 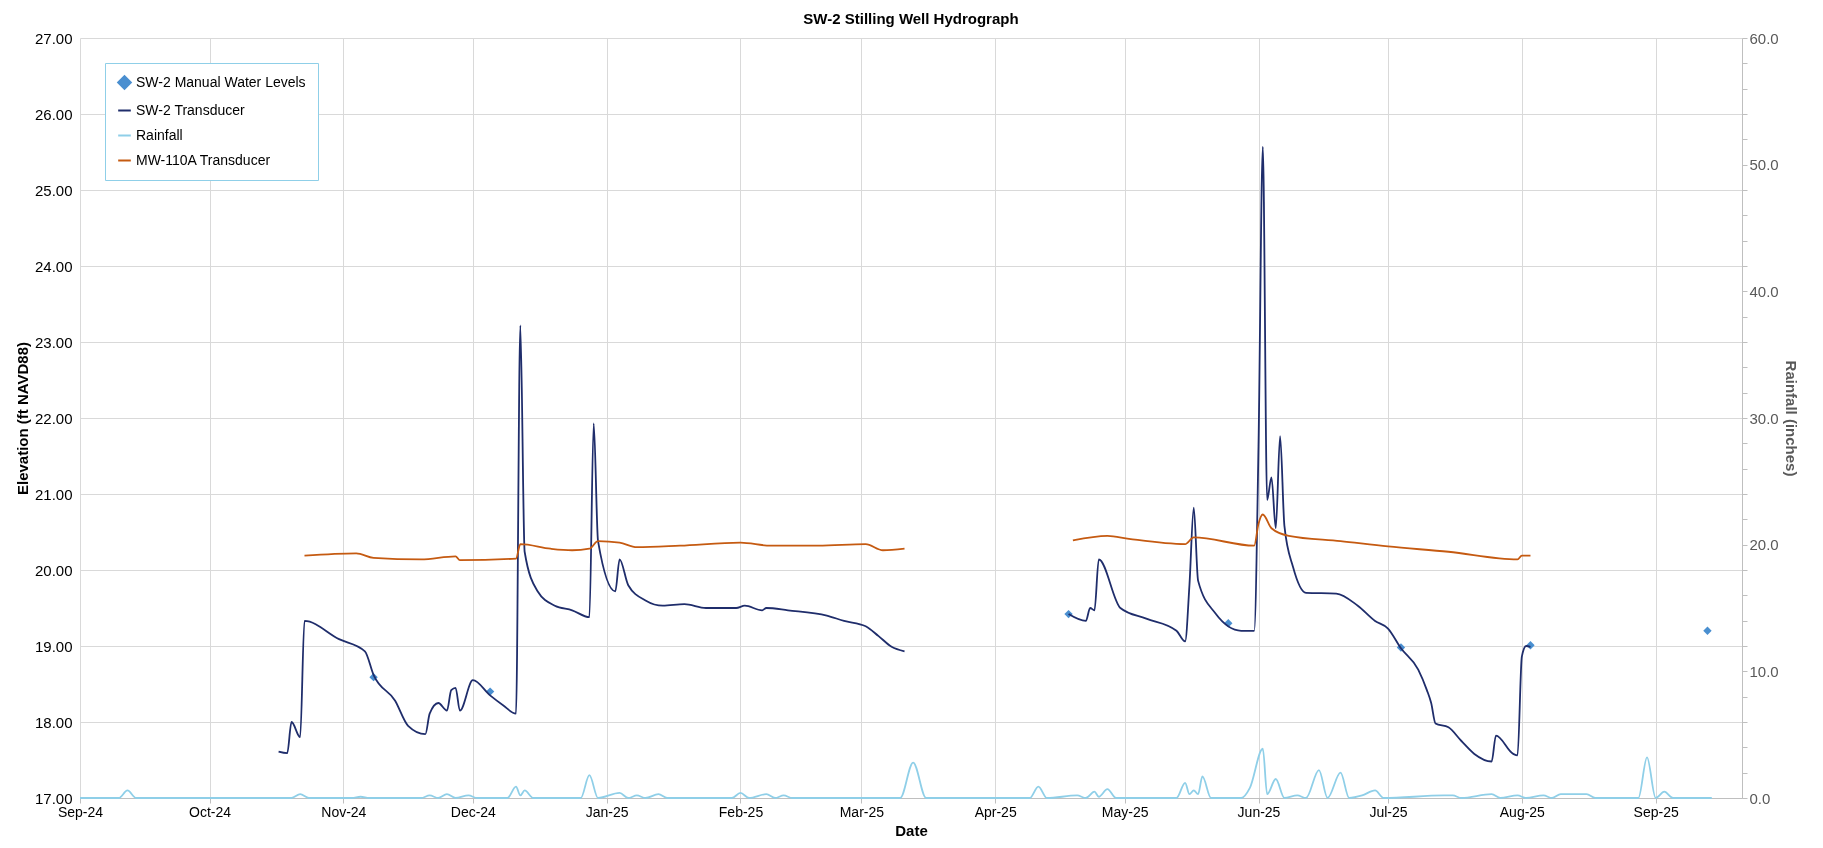 I want to click on y-tick-label: 24.00, so click(x=53, y=266).